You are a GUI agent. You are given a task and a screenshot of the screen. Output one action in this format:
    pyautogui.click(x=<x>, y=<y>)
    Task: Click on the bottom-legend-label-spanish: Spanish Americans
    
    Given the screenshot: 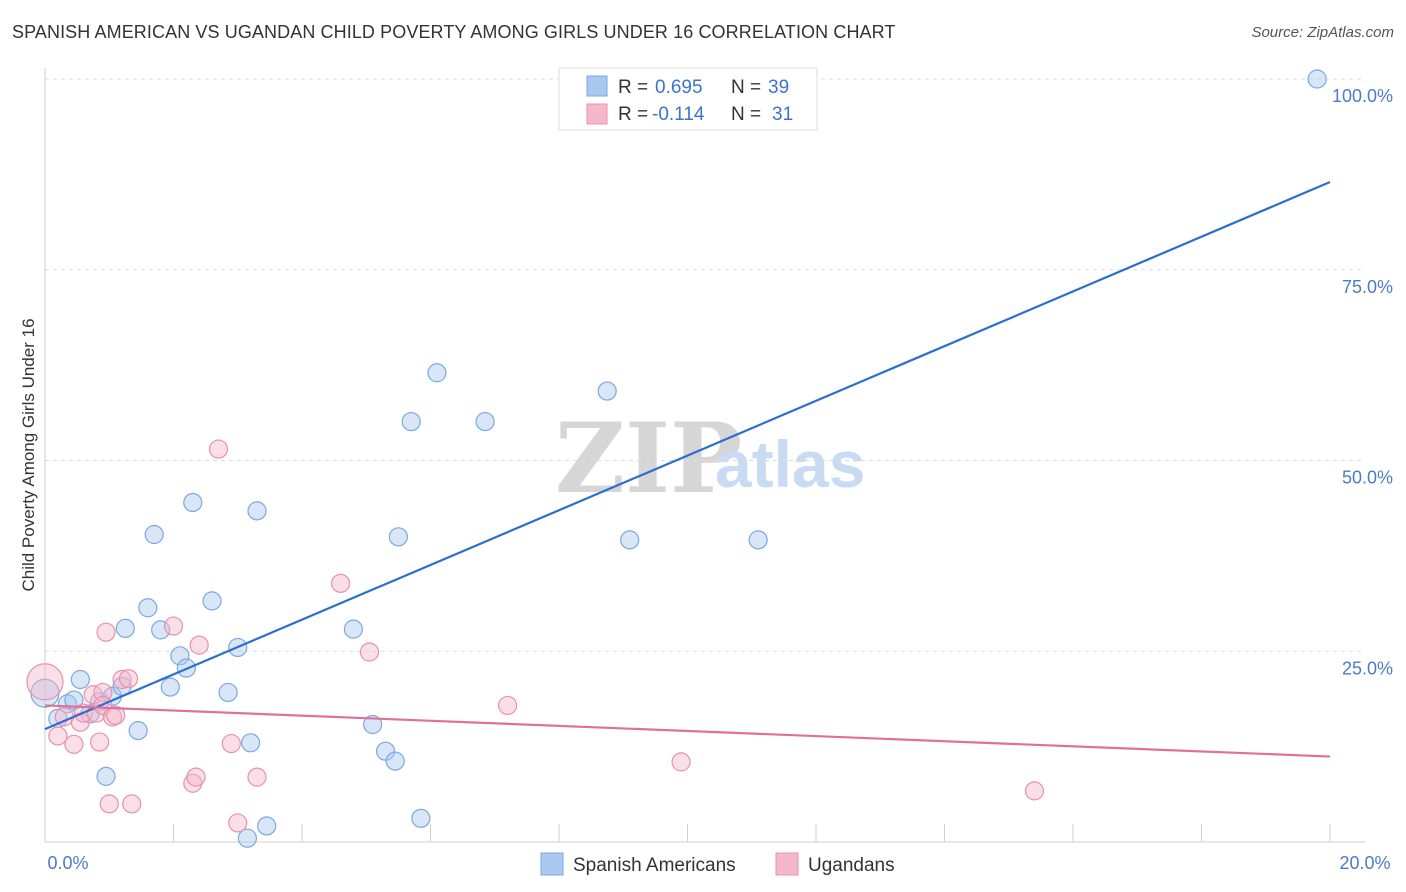 What is the action you would take?
    pyautogui.click(x=654, y=865)
    